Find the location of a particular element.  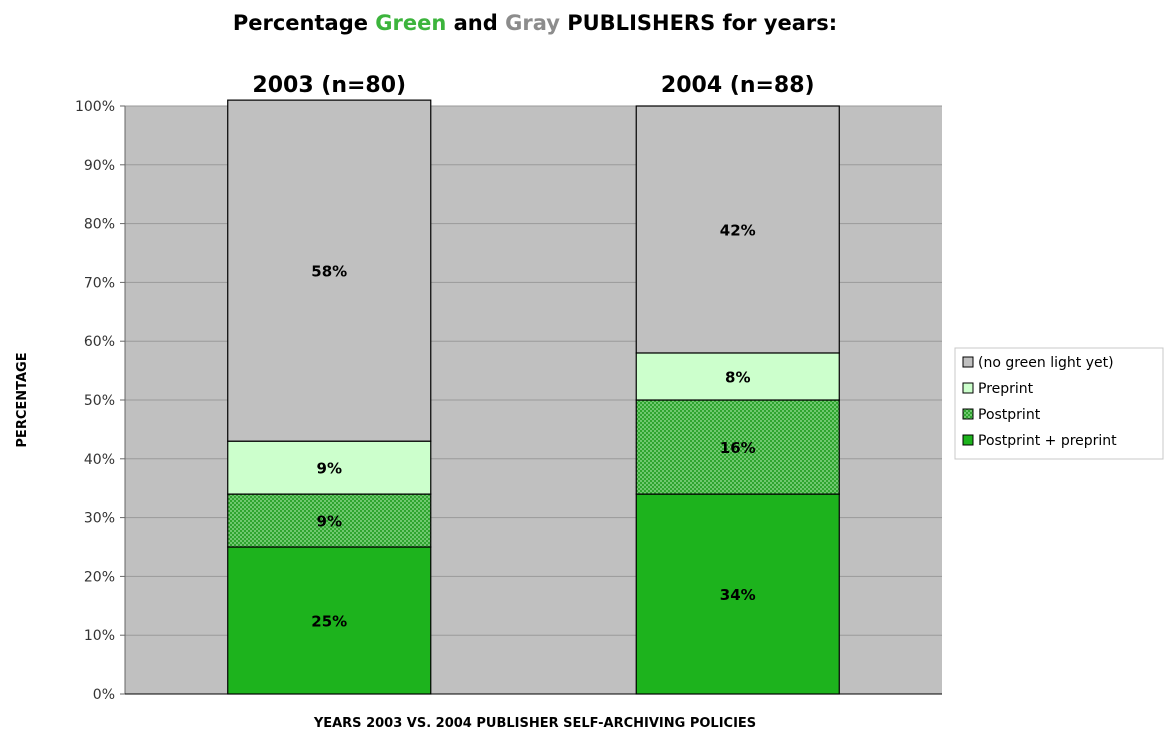

title-part: Percentage is located at coordinates (304, 23).